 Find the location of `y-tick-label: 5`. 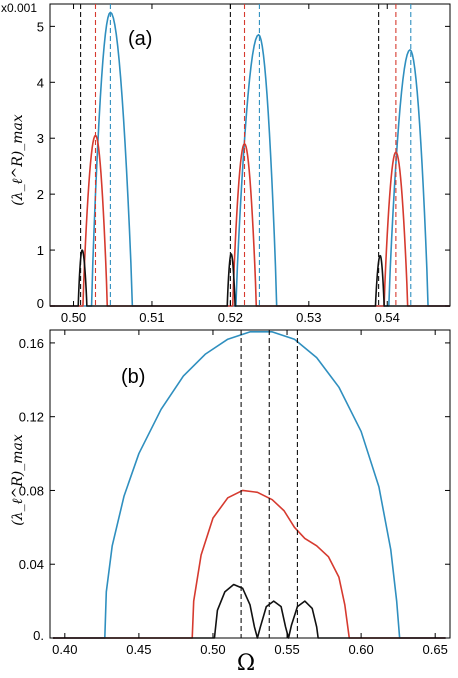

y-tick-label: 5 is located at coordinates (40, 26).